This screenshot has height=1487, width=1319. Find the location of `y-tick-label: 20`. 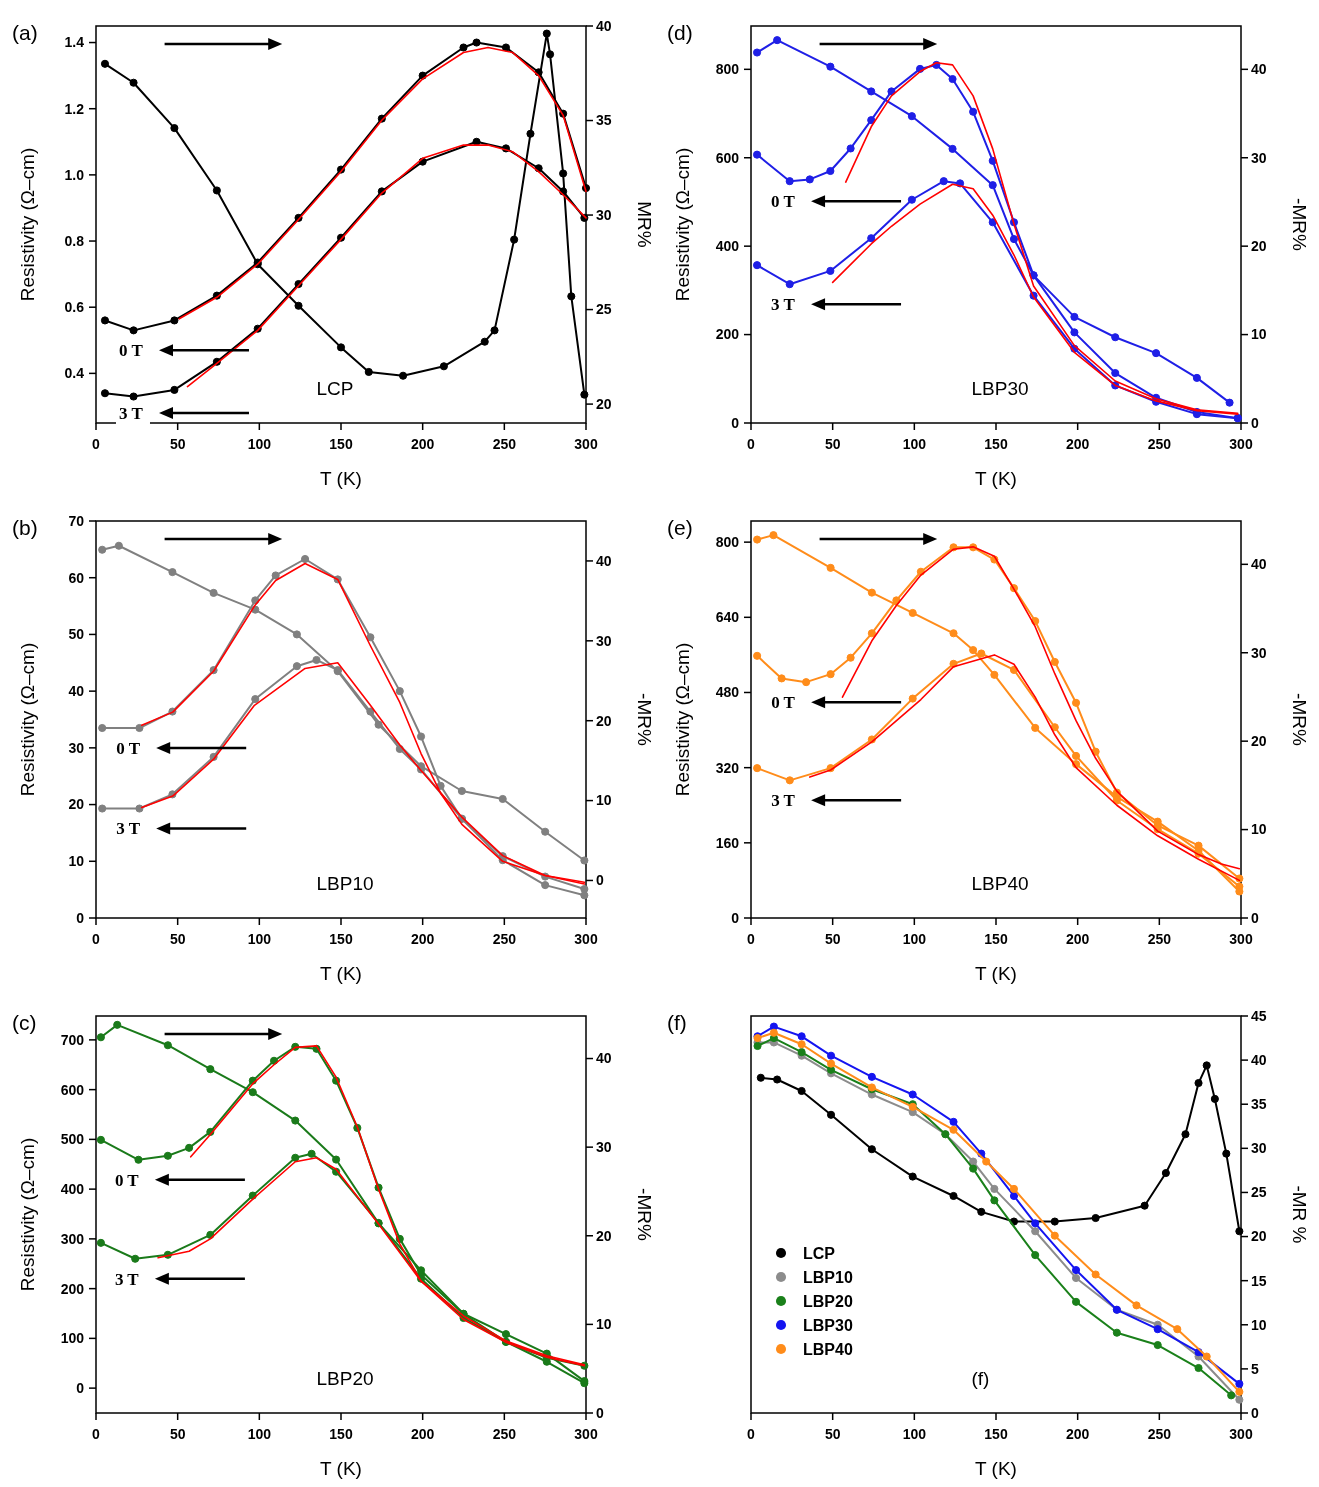

y-tick-label: 20 is located at coordinates (76, 804).